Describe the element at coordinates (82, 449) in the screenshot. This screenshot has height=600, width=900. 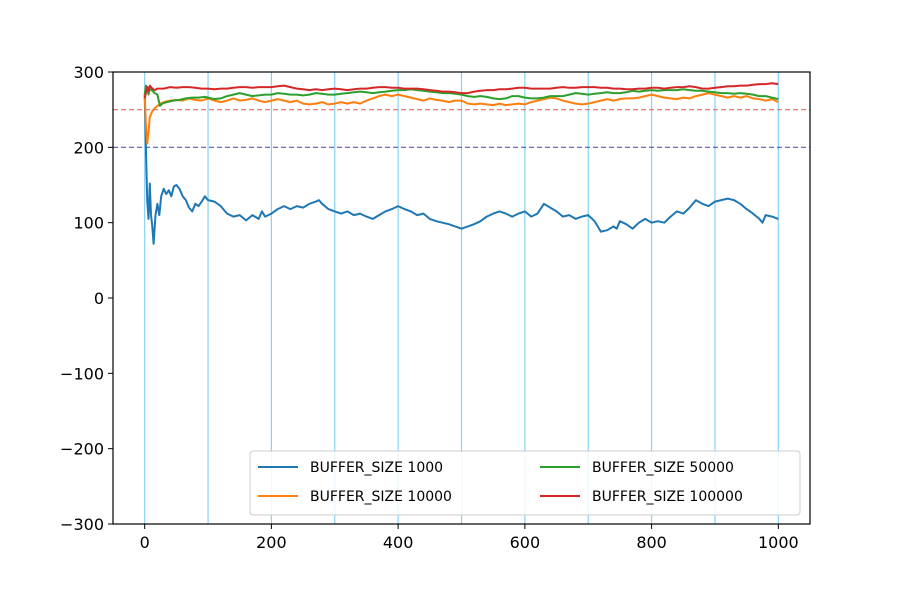
I see `y-tick-label: −200` at that location.